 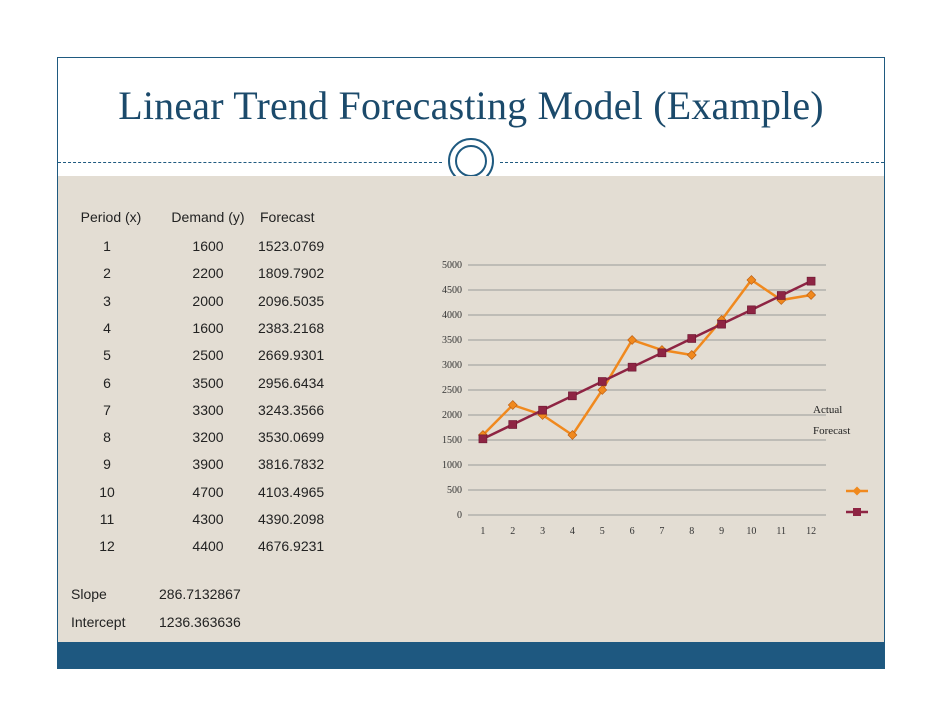 I want to click on footer-bar, so click(x=471, y=655).